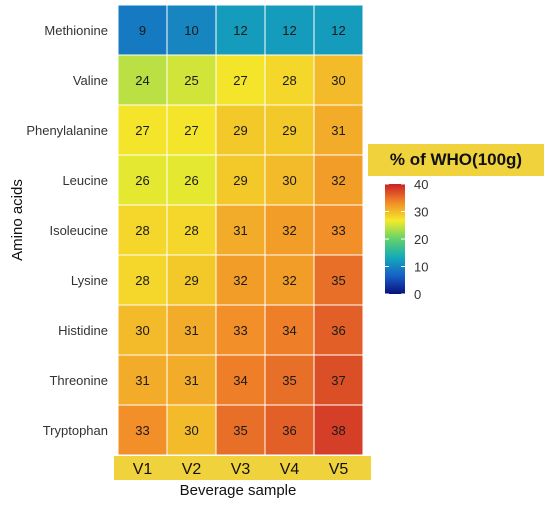  I want to click on column-label: V3, so click(241, 469).